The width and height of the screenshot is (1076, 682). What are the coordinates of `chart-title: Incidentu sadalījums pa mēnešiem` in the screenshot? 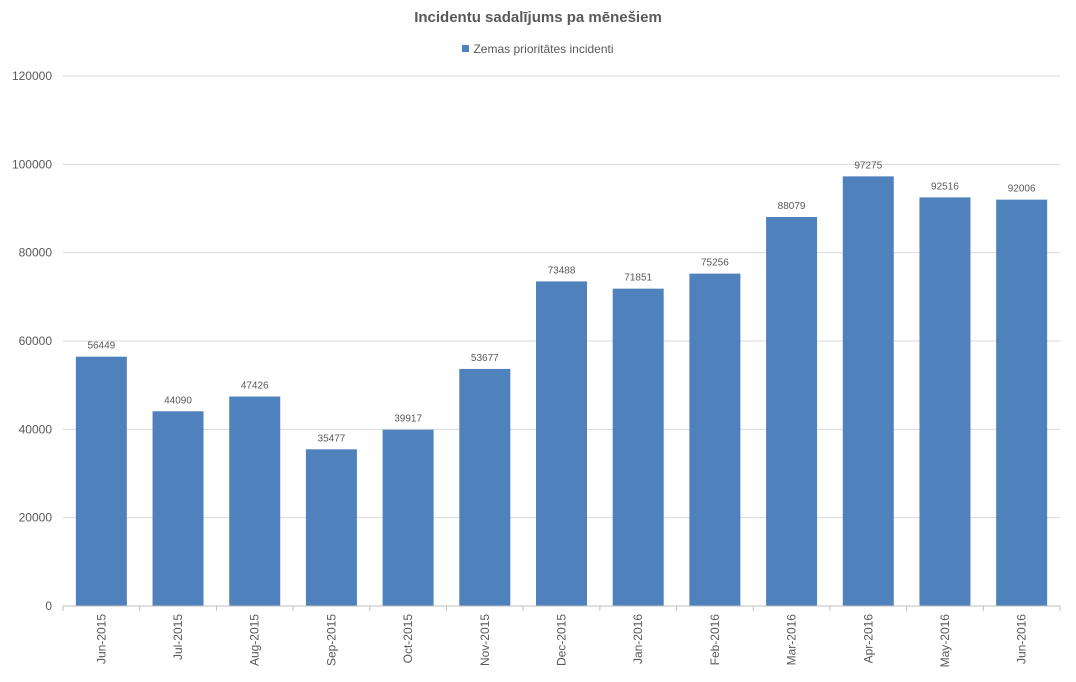 It's located at (538, 17).